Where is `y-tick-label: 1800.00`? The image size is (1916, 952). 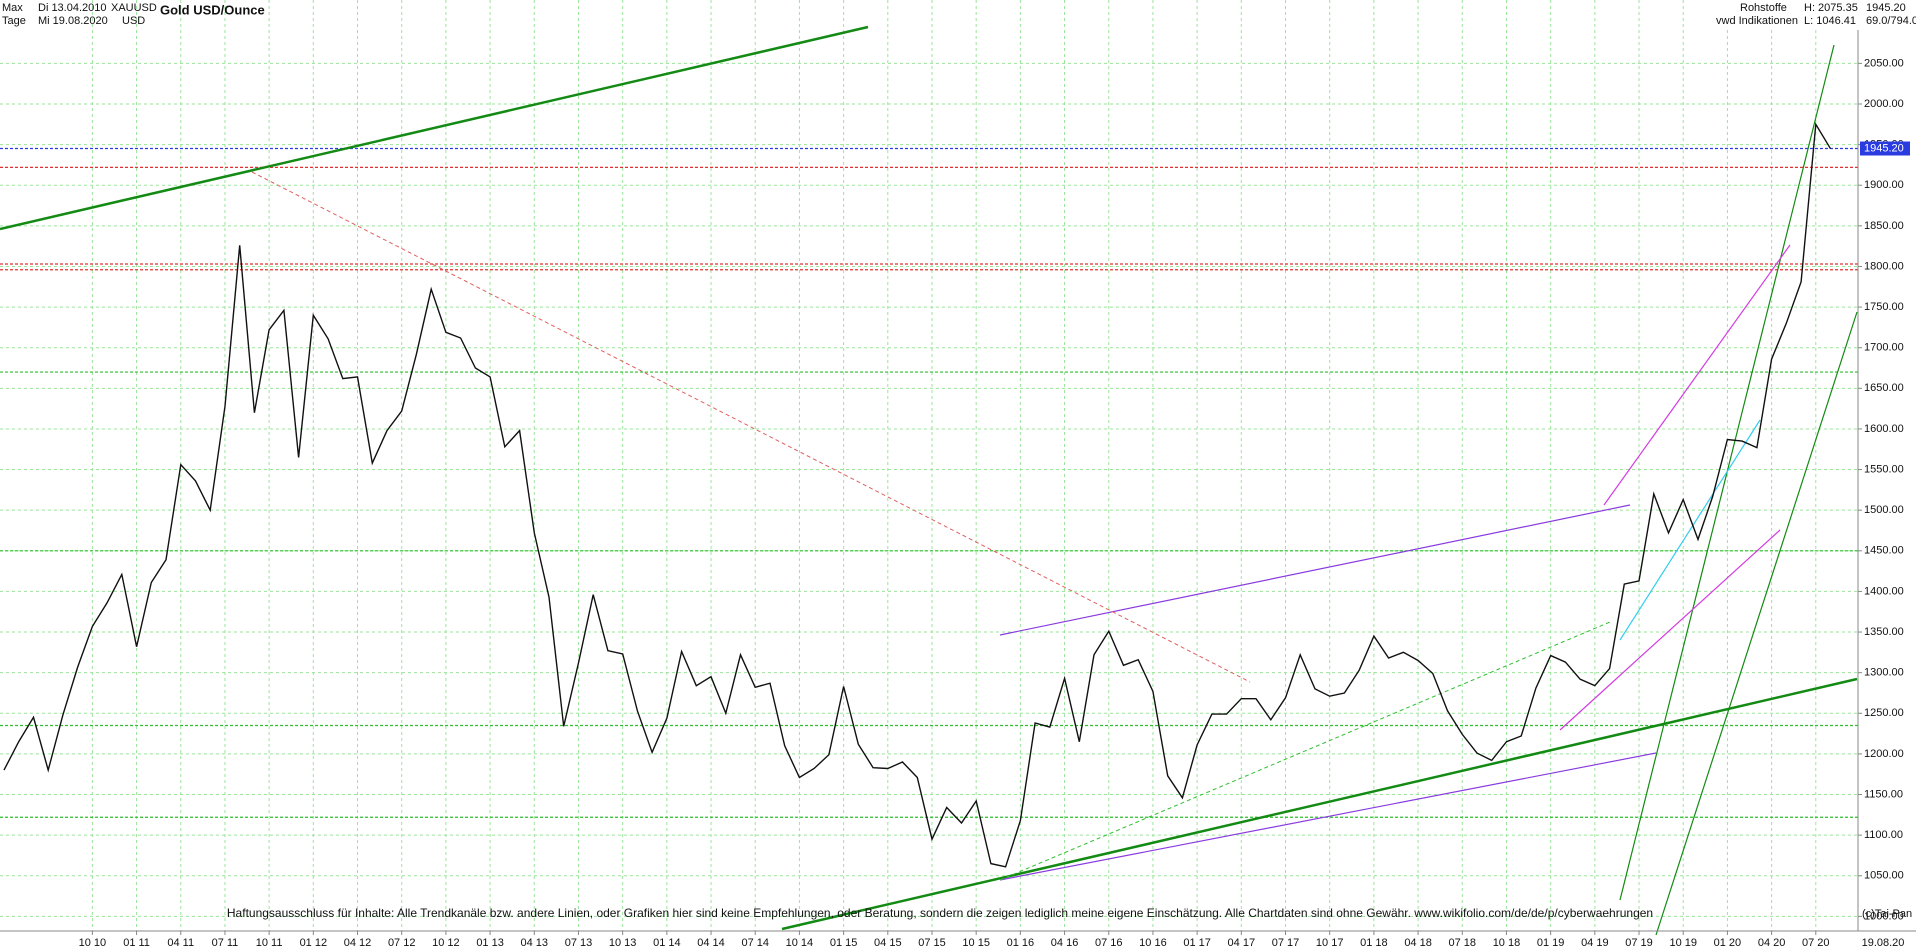
y-tick-label: 1800.00 is located at coordinates (1884, 266).